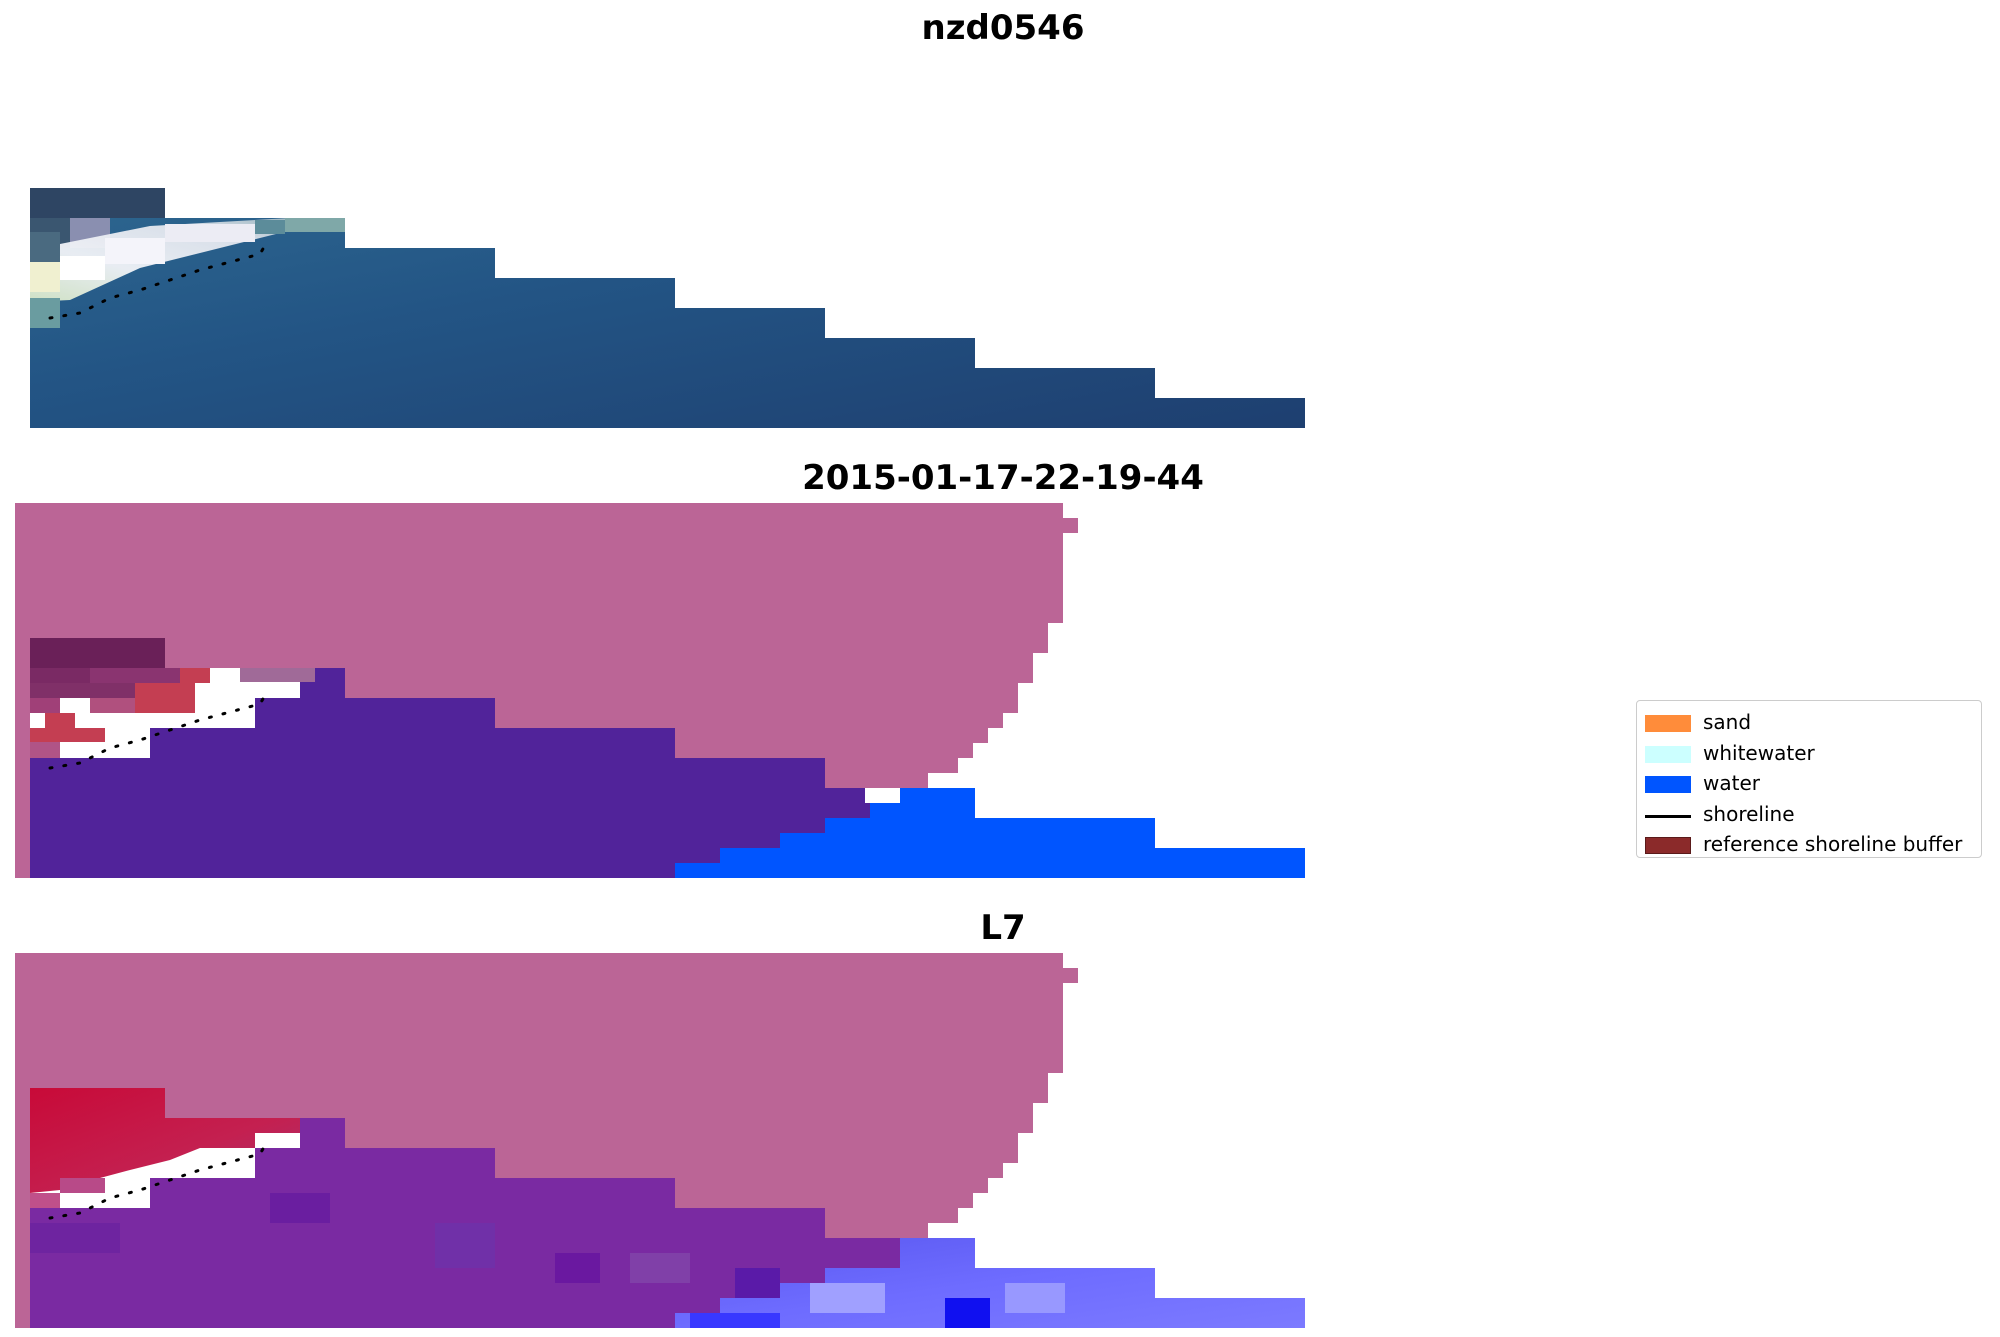 The width and height of the screenshot is (2000, 1337). I want to click on legend-item-whitewater: whitewater, so click(1809, 753).